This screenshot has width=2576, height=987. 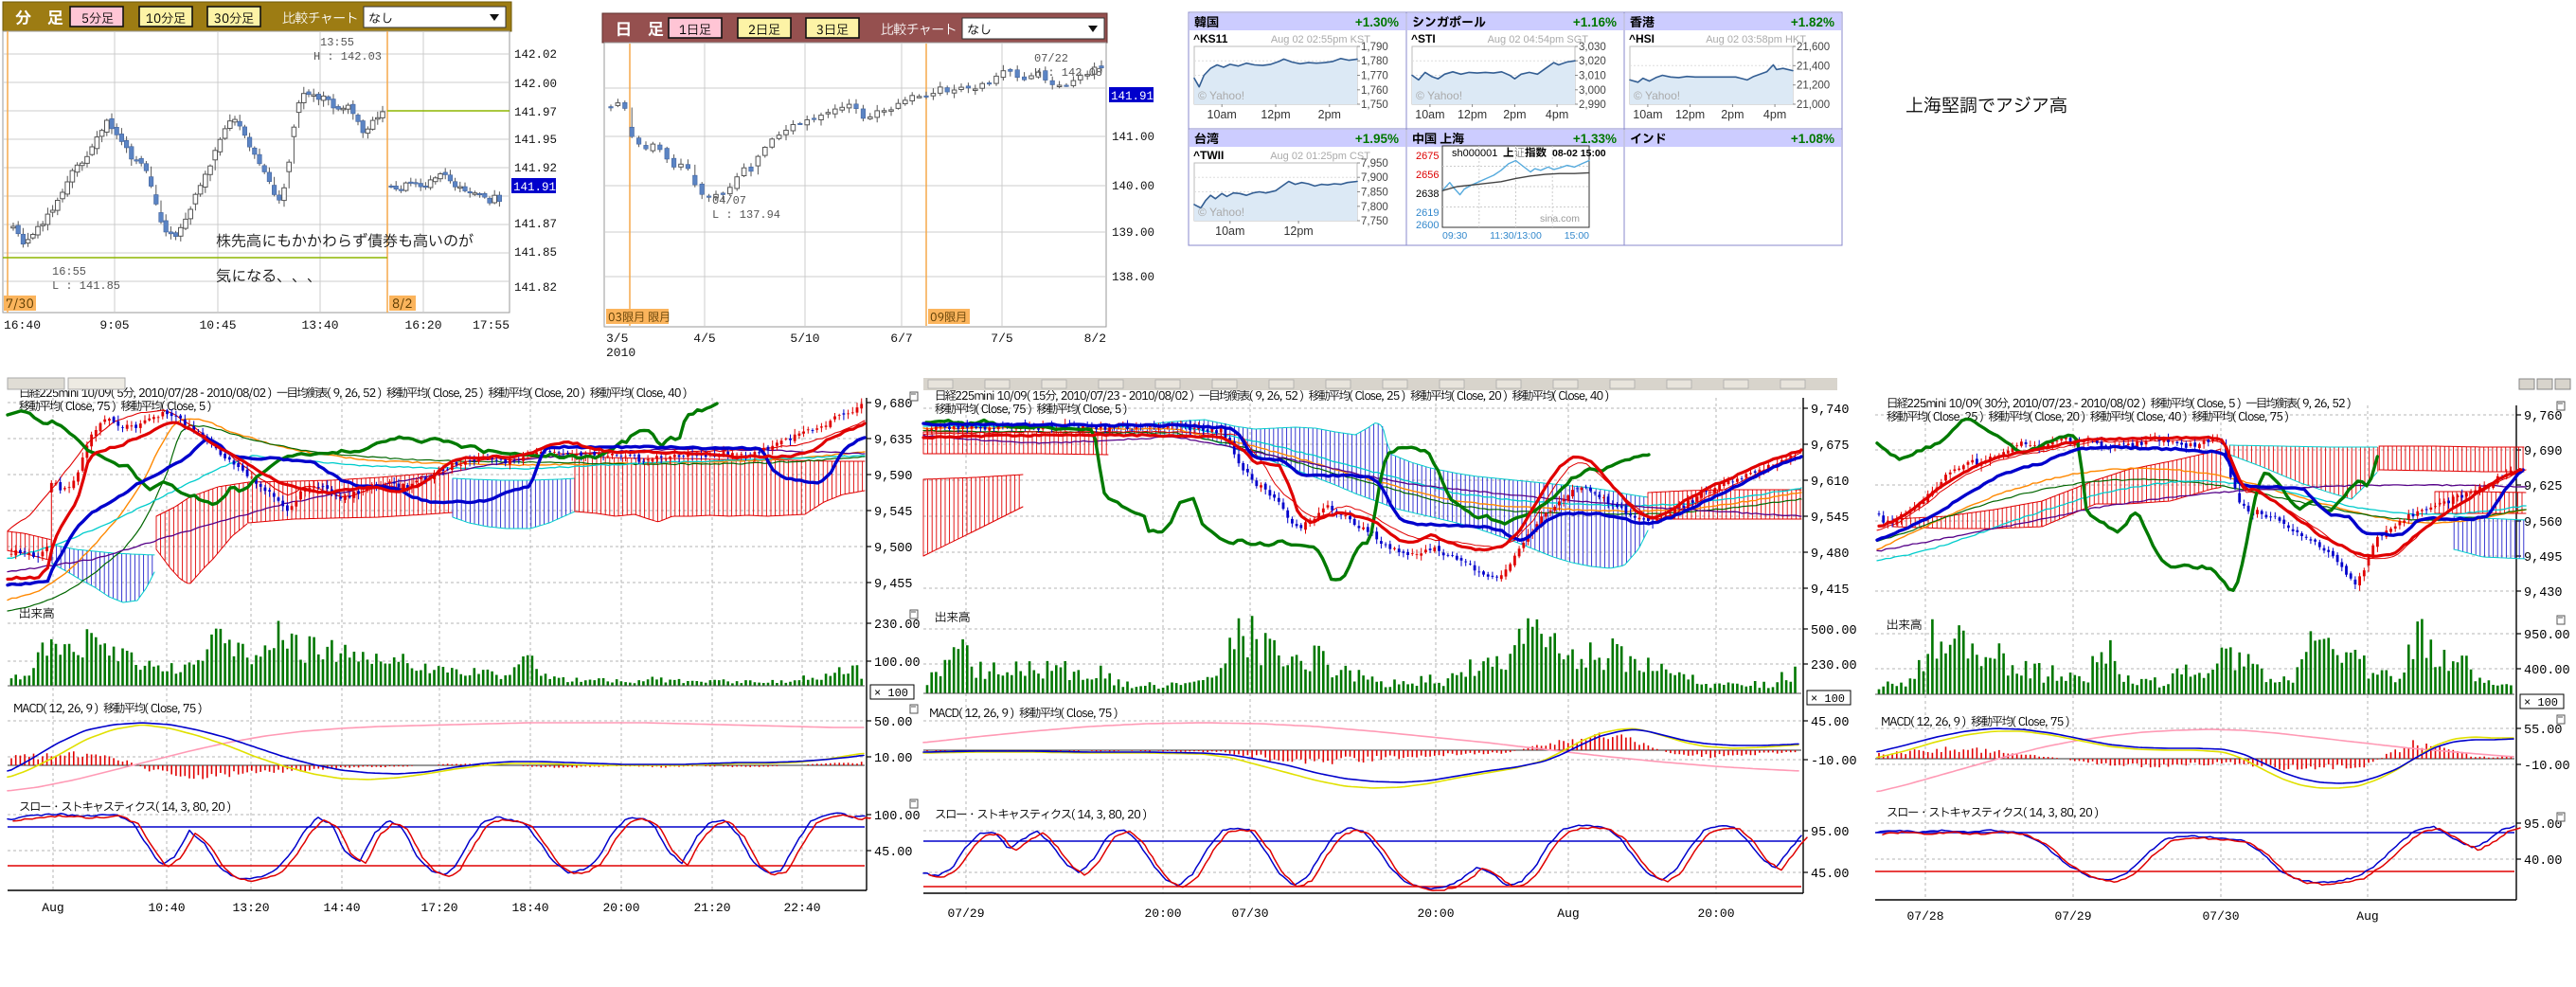 What do you see at coordinates (711, 908) in the screenshot?
I see `svg-text: 21:20` at bounding box center [711, 908].